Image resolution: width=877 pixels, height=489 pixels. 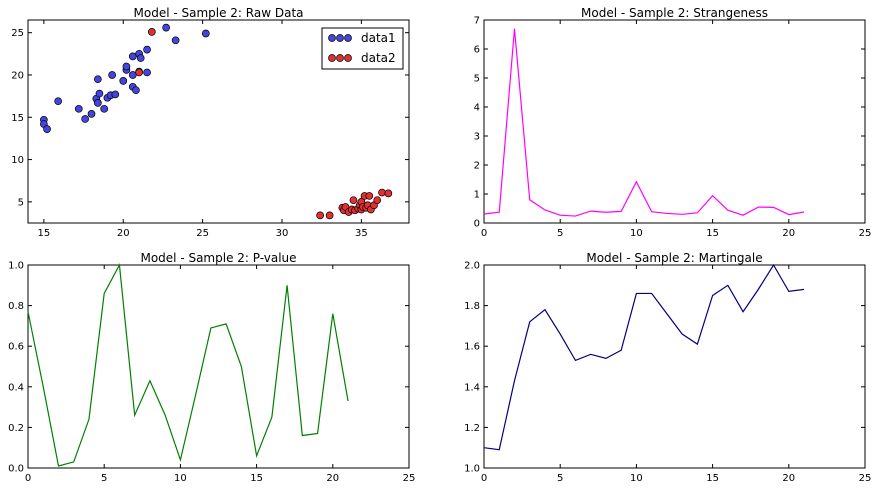 What do you see at coordinates (16, 428) in the screenshot?
I see `y-tick-label: 0.2` at bounding box center [16, 428].